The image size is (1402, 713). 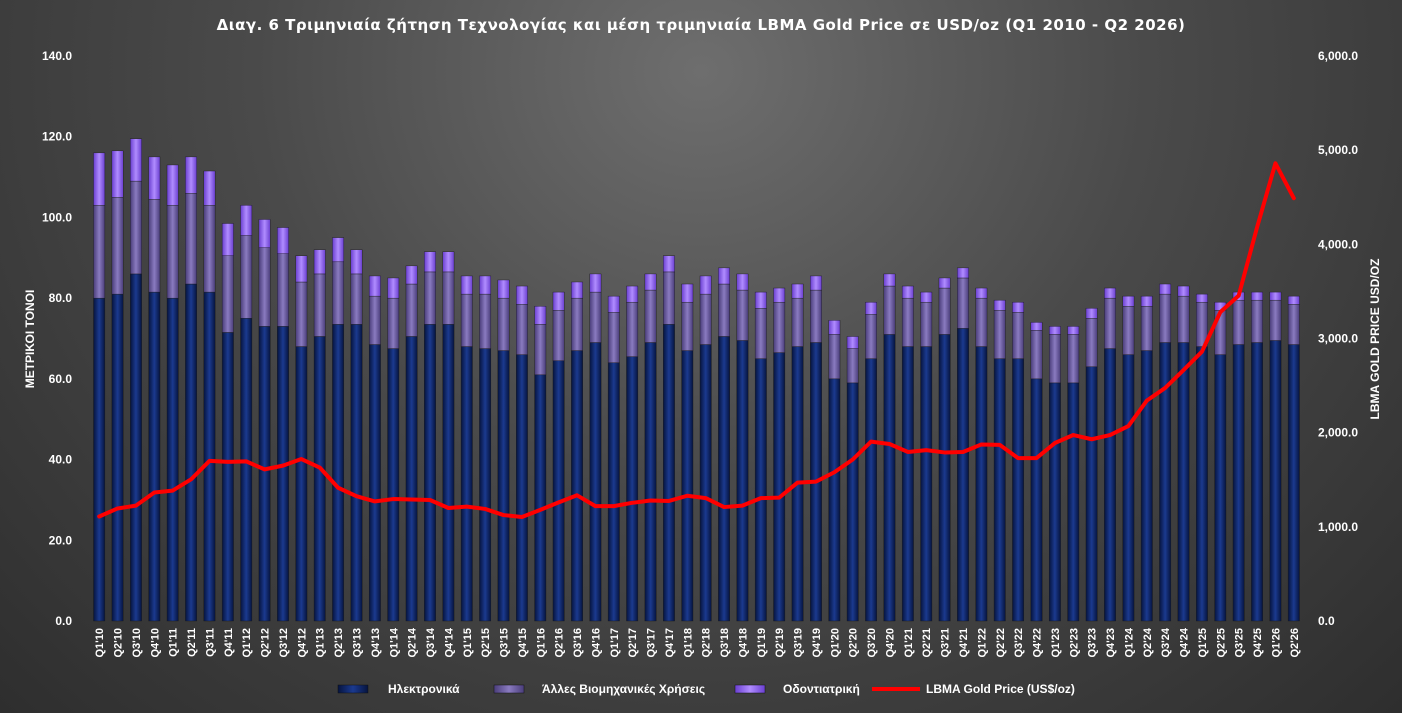 What do you see at coordinates (57, 217) in the screenshot?
I see `y-tick-label: 100.0` at bounding box center [57, 217].